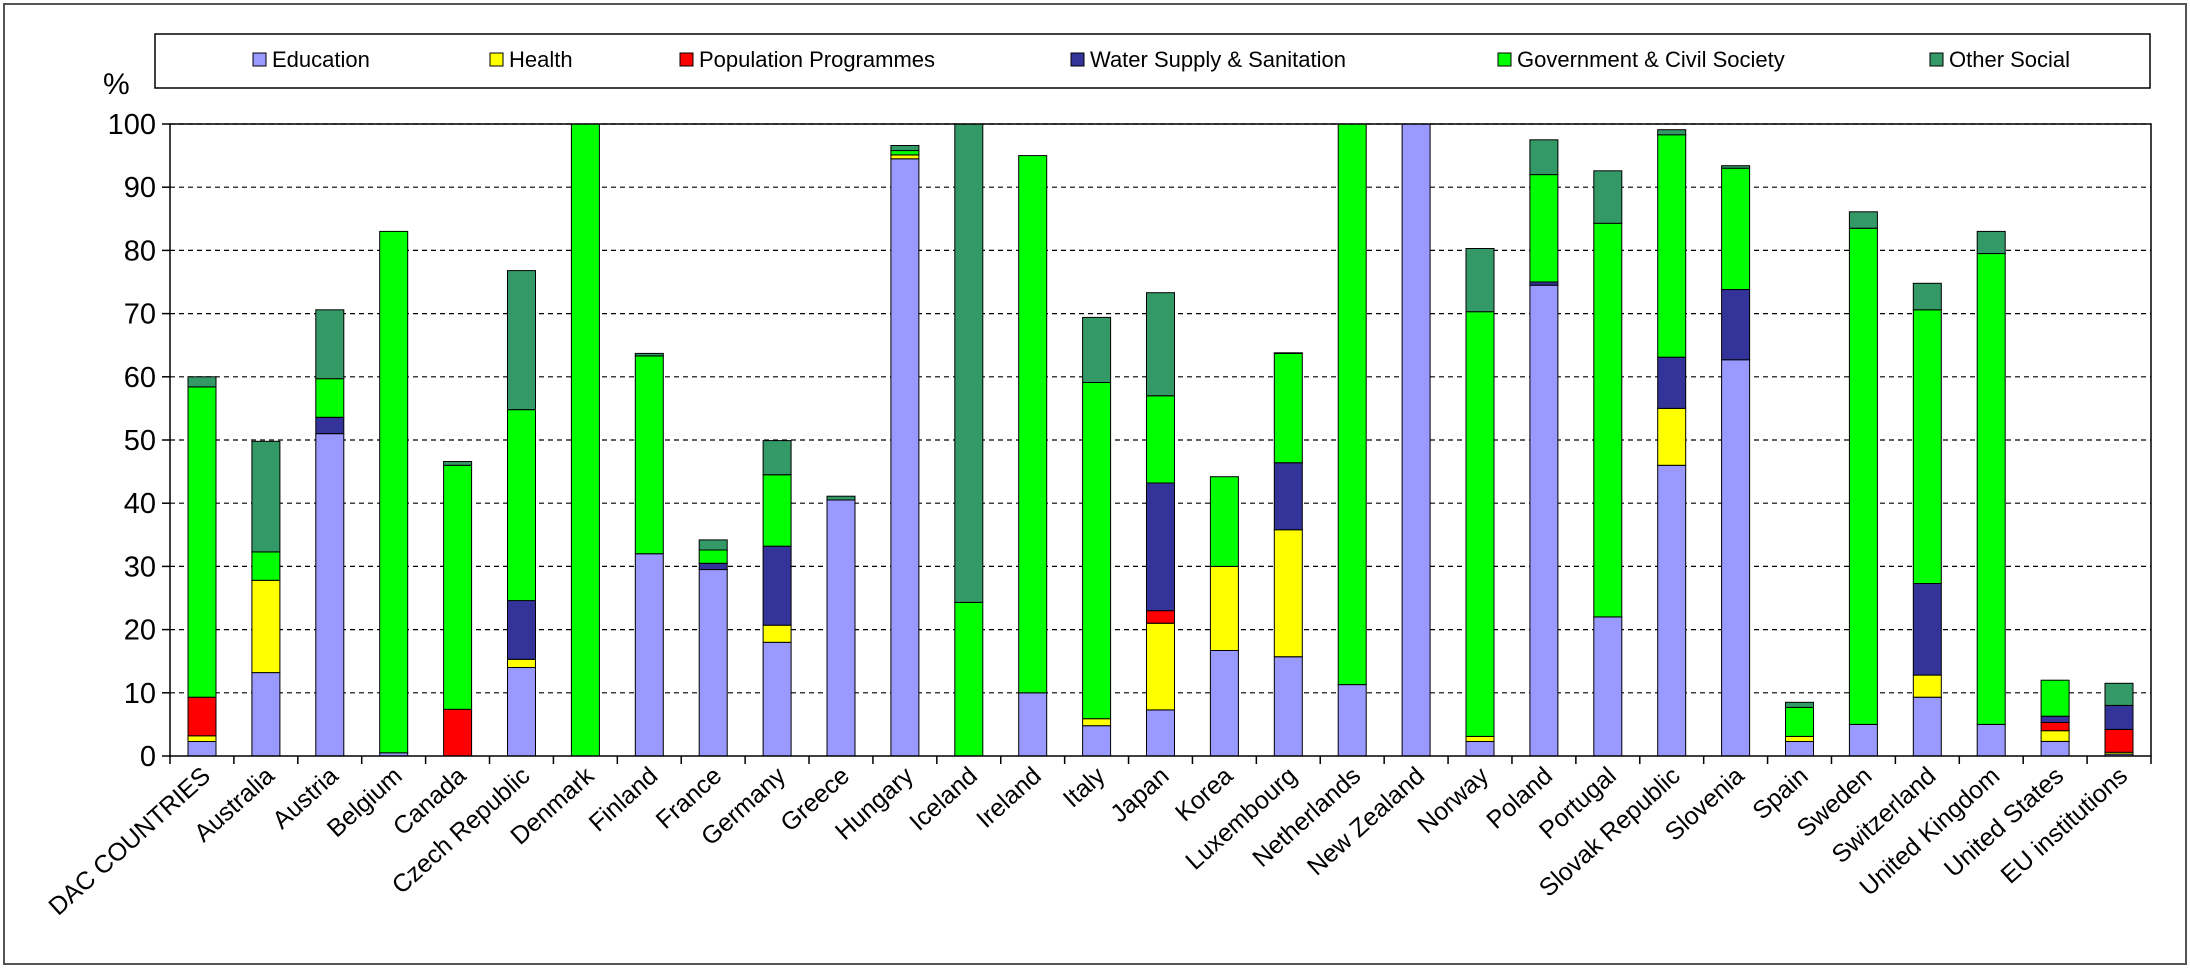 The height and width of the screenshot is (968, 2190). I want to click on legend-swatch-education, so click(259, 59).